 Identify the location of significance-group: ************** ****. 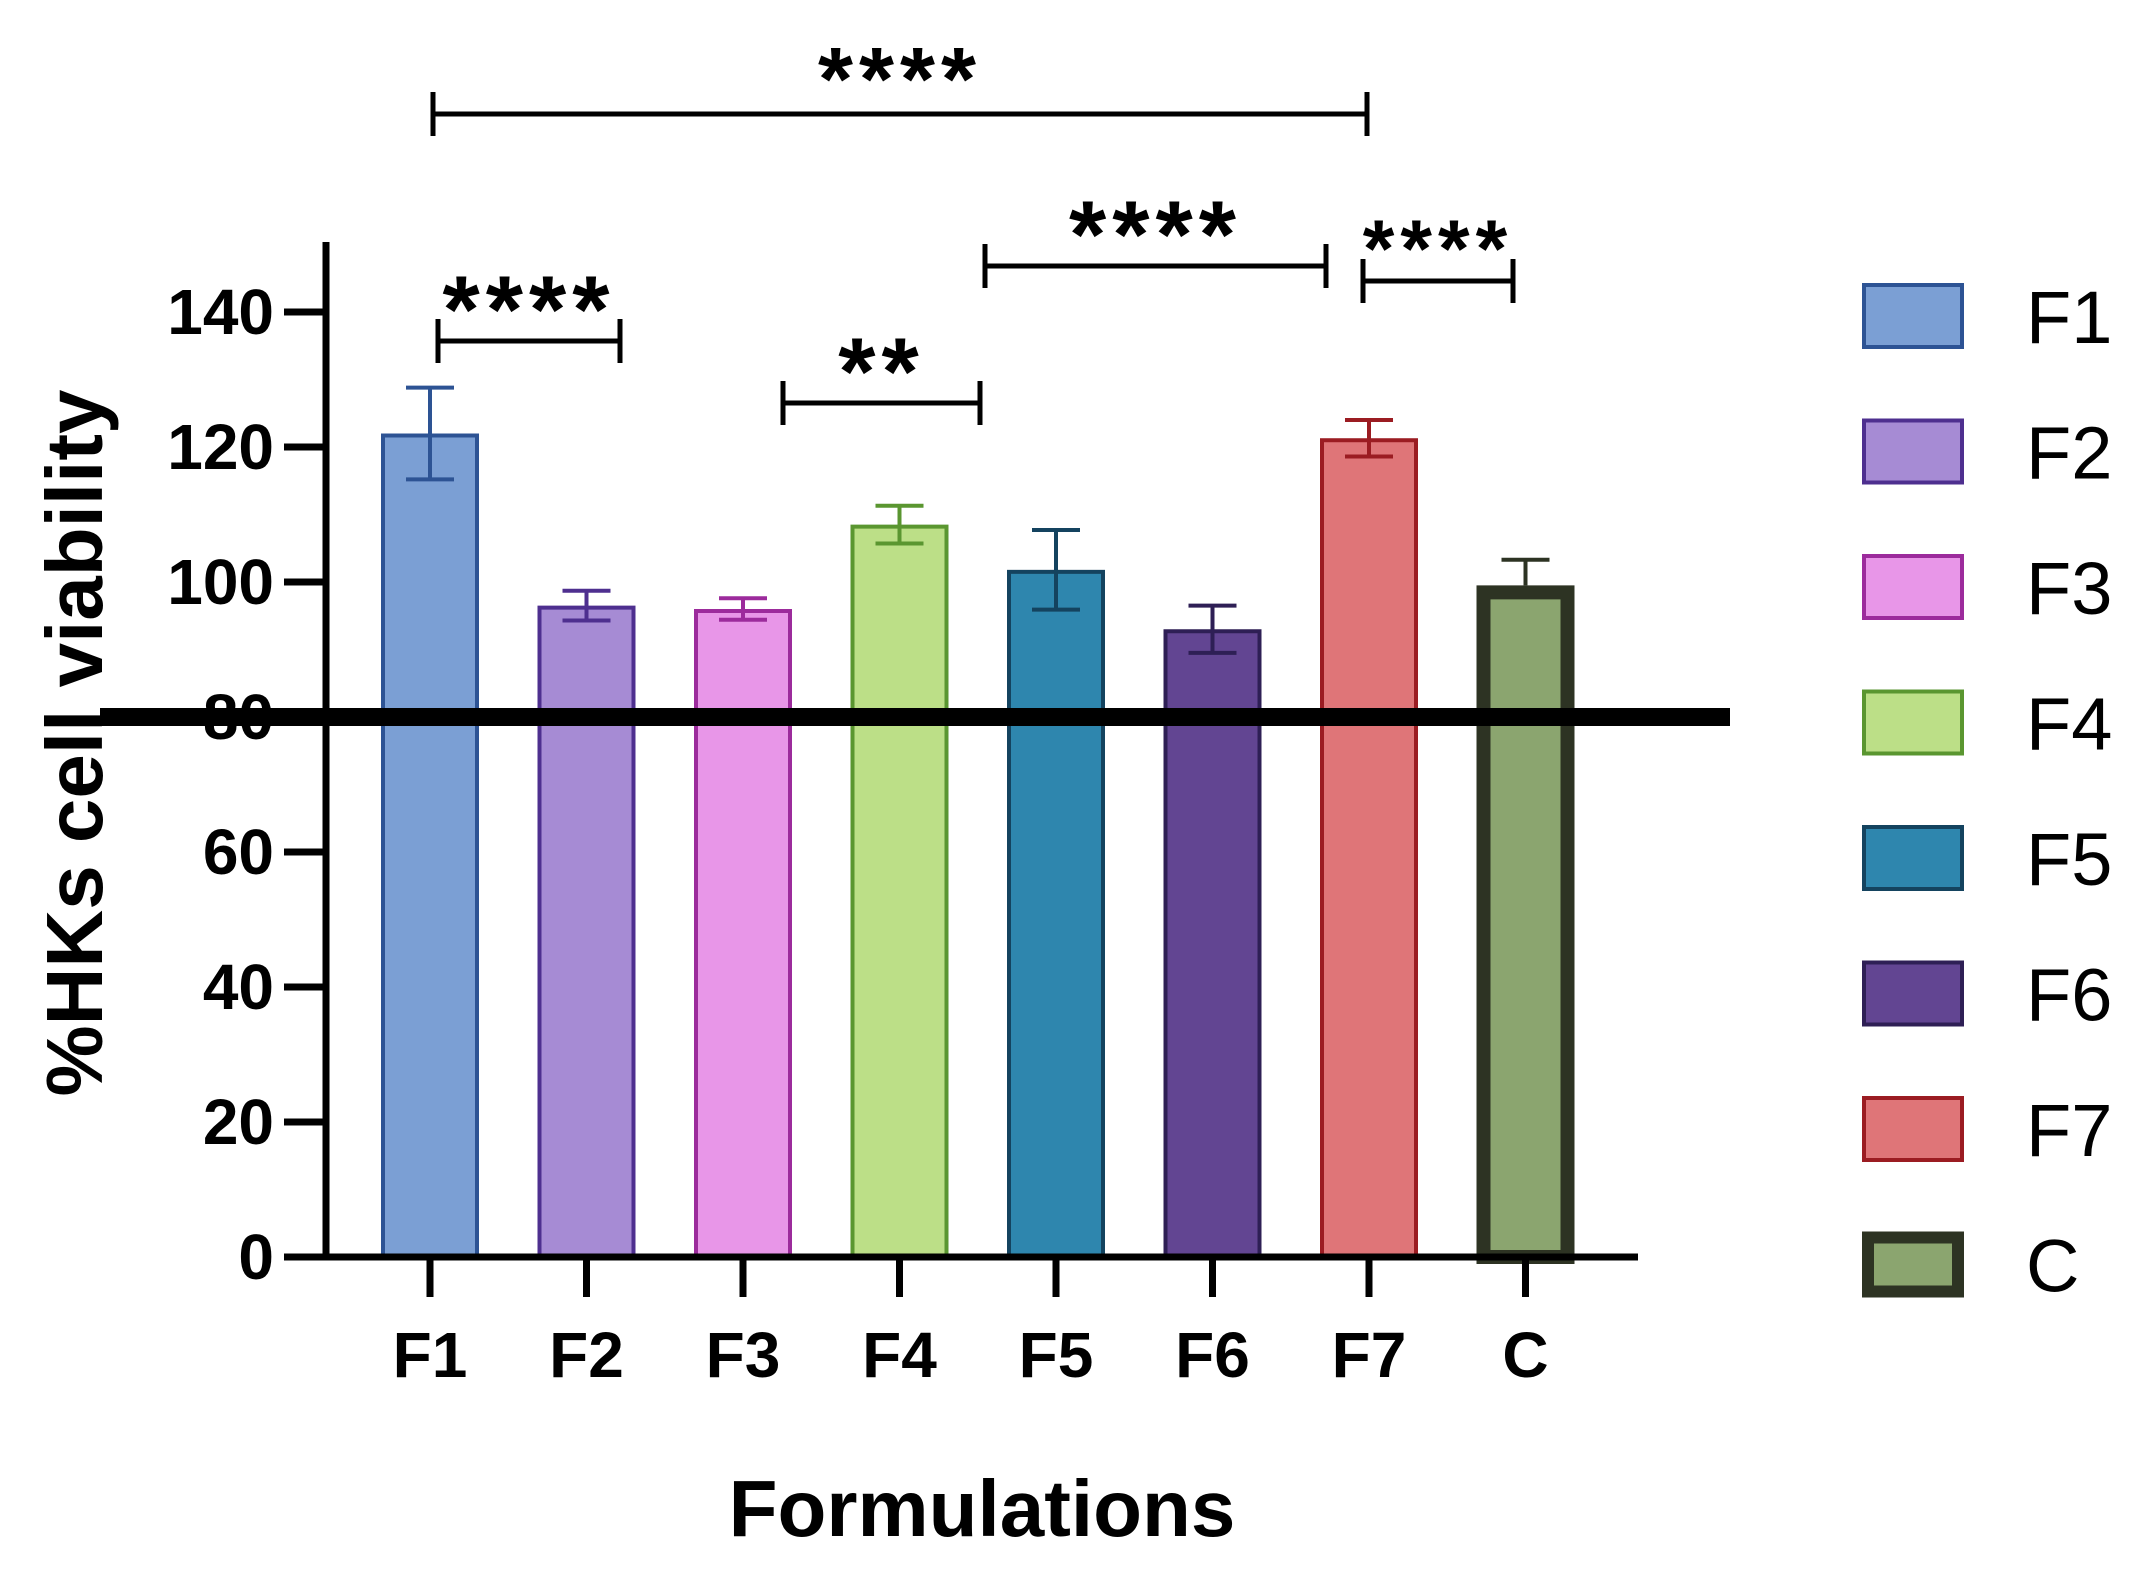
(973, 227).